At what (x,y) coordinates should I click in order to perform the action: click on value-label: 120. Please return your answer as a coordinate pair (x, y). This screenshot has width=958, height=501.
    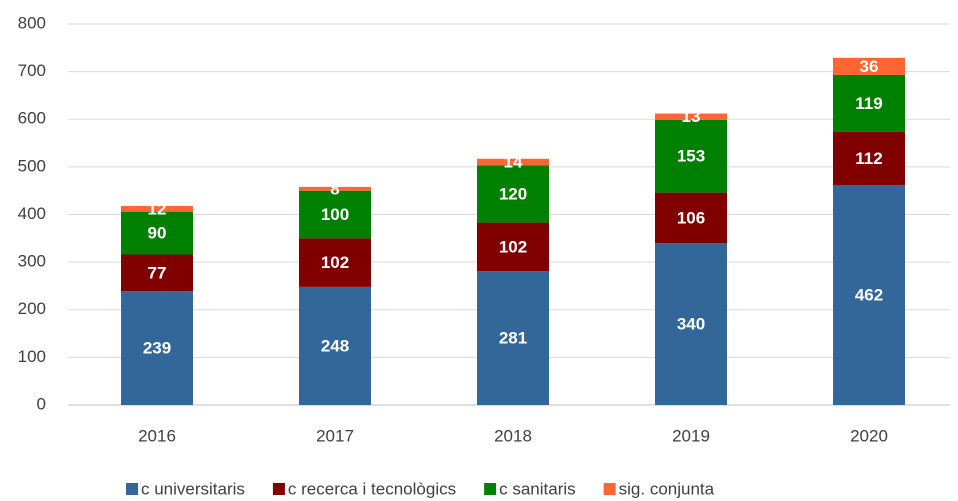
    Looking at the image, I should click on (513, 194).